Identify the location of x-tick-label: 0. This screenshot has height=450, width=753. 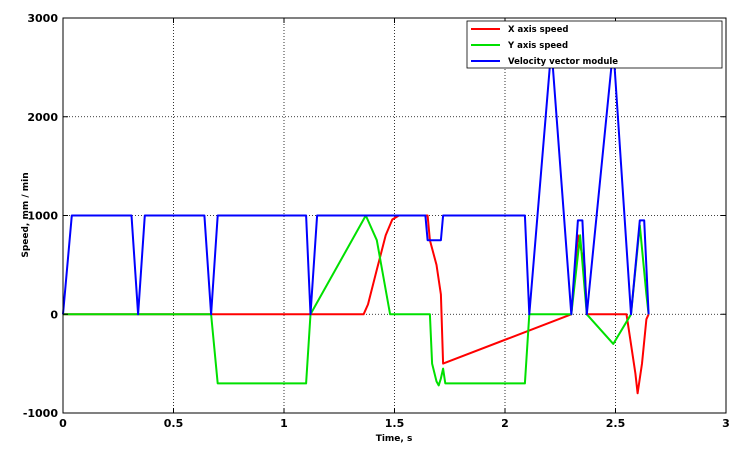
(63, 423).